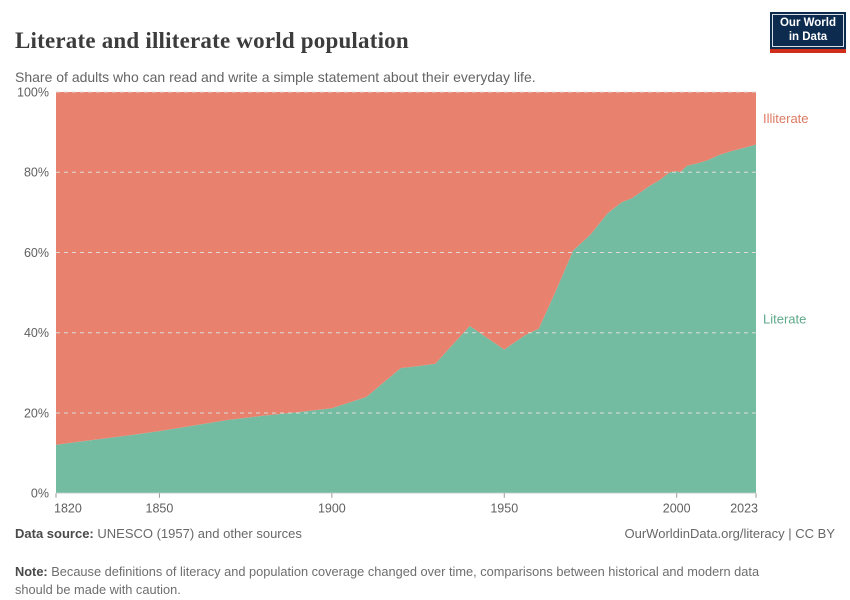 The image size is (850, 600). I want to click on attribution-link: OurWorldinData.org/literacy | CC BY, so click(729, 533).